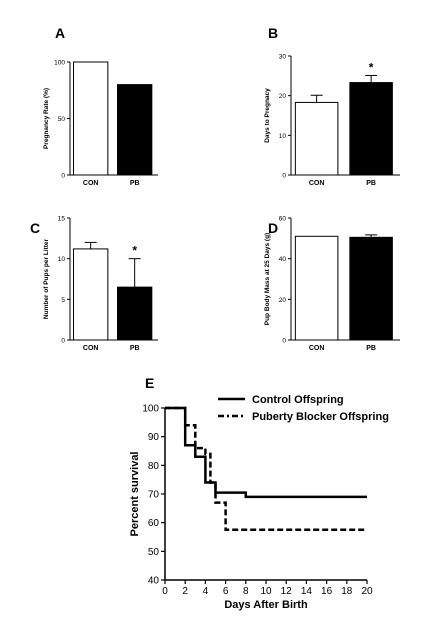 The height and width of the screenshot is (638, 434). What do you see at coordinates (206, 591) in the screenshot?
I see `x-tick-label: 4` at bounding box center [206, 591].